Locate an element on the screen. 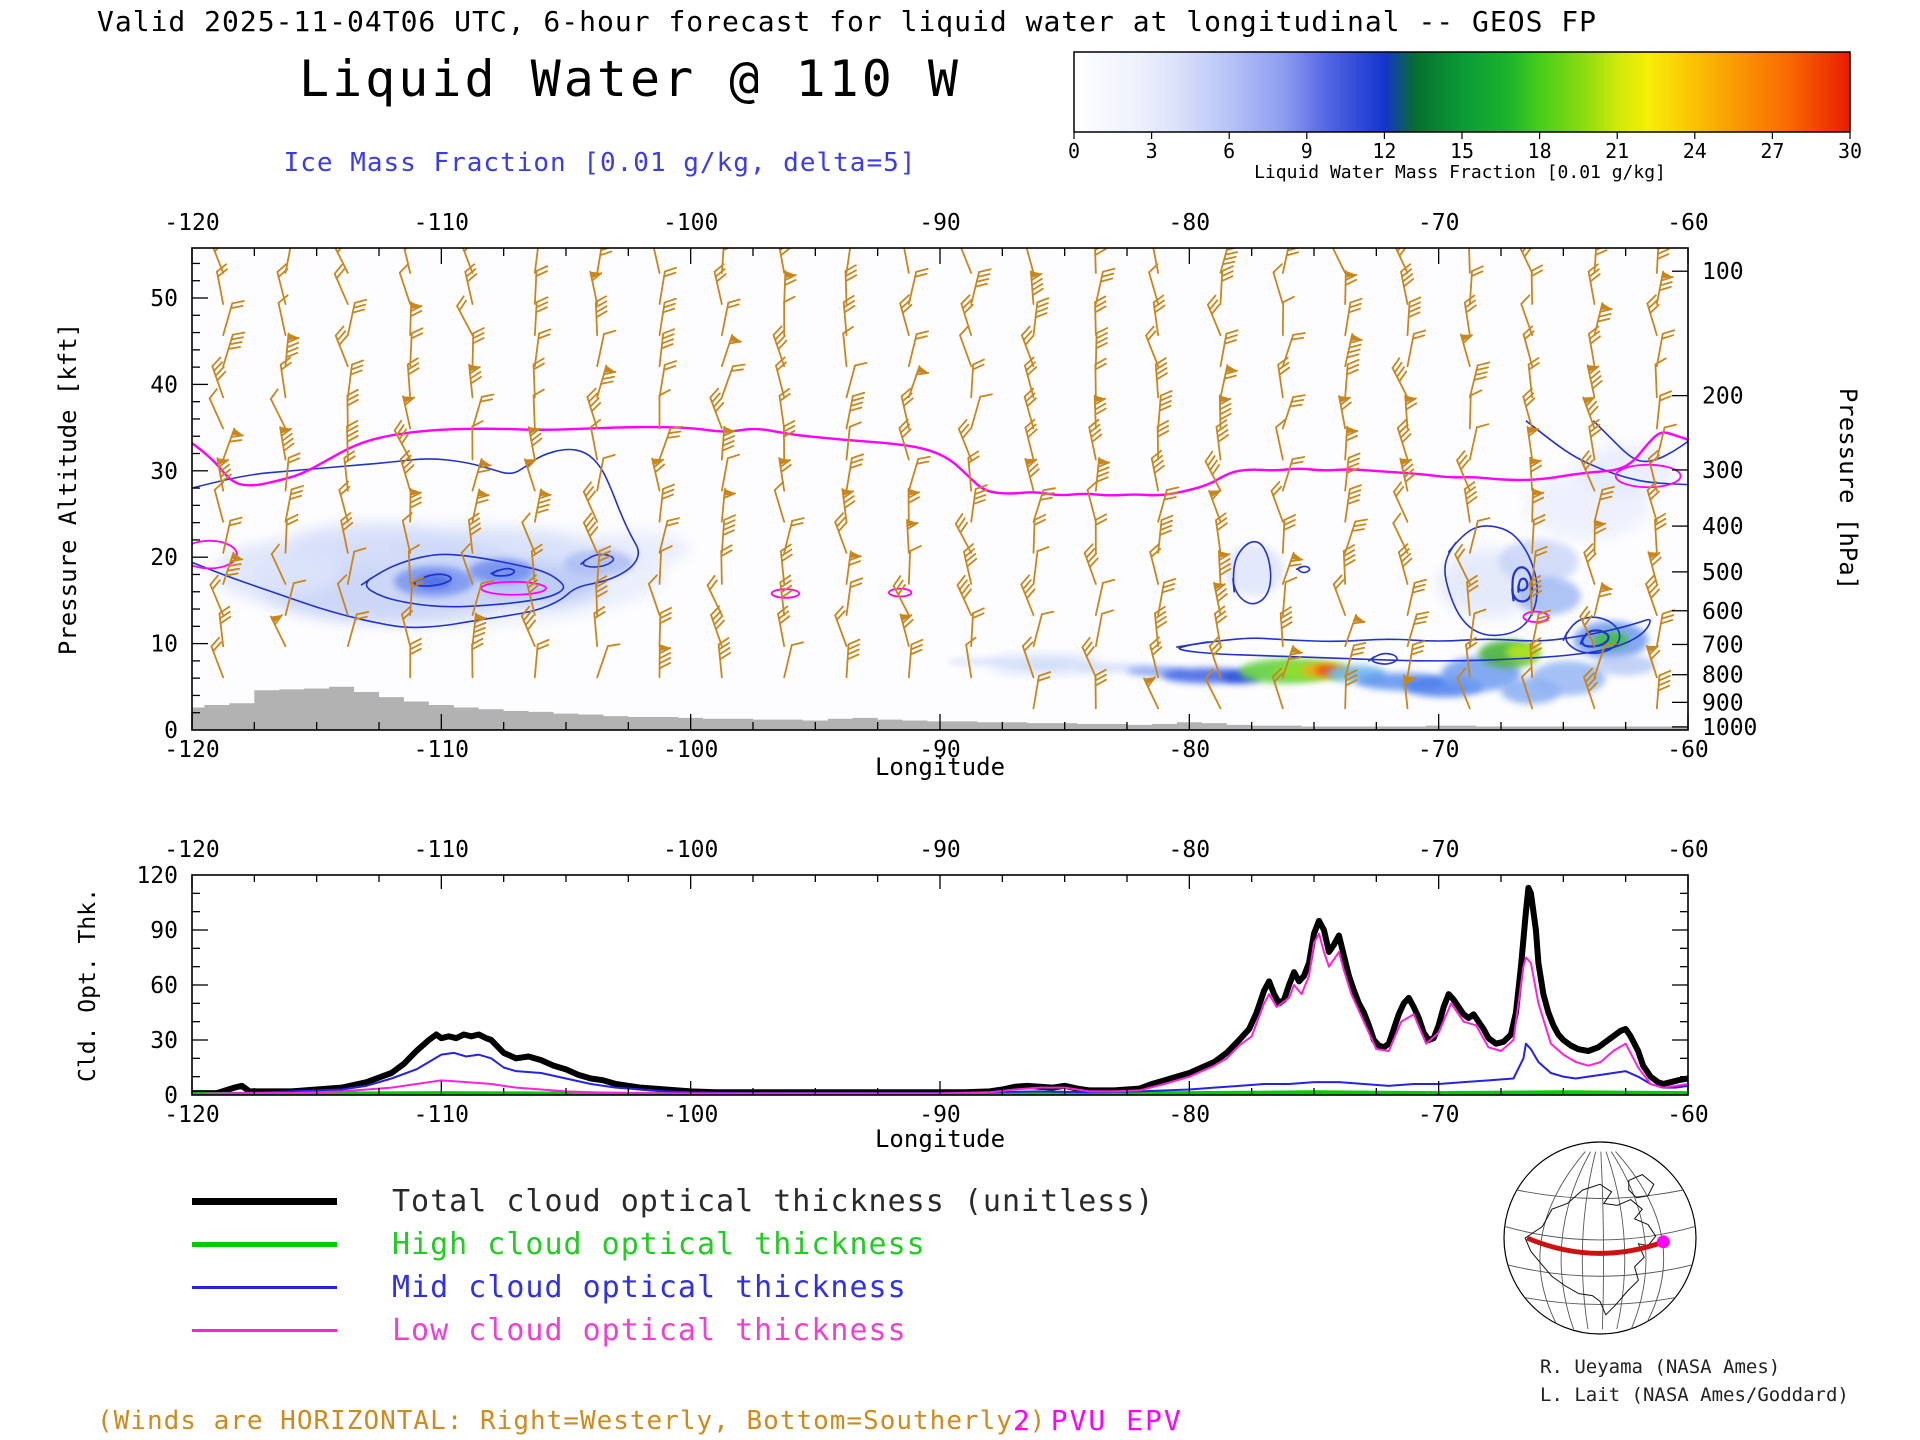  map-cross-section-track is located at coordinates (1595, 1245).